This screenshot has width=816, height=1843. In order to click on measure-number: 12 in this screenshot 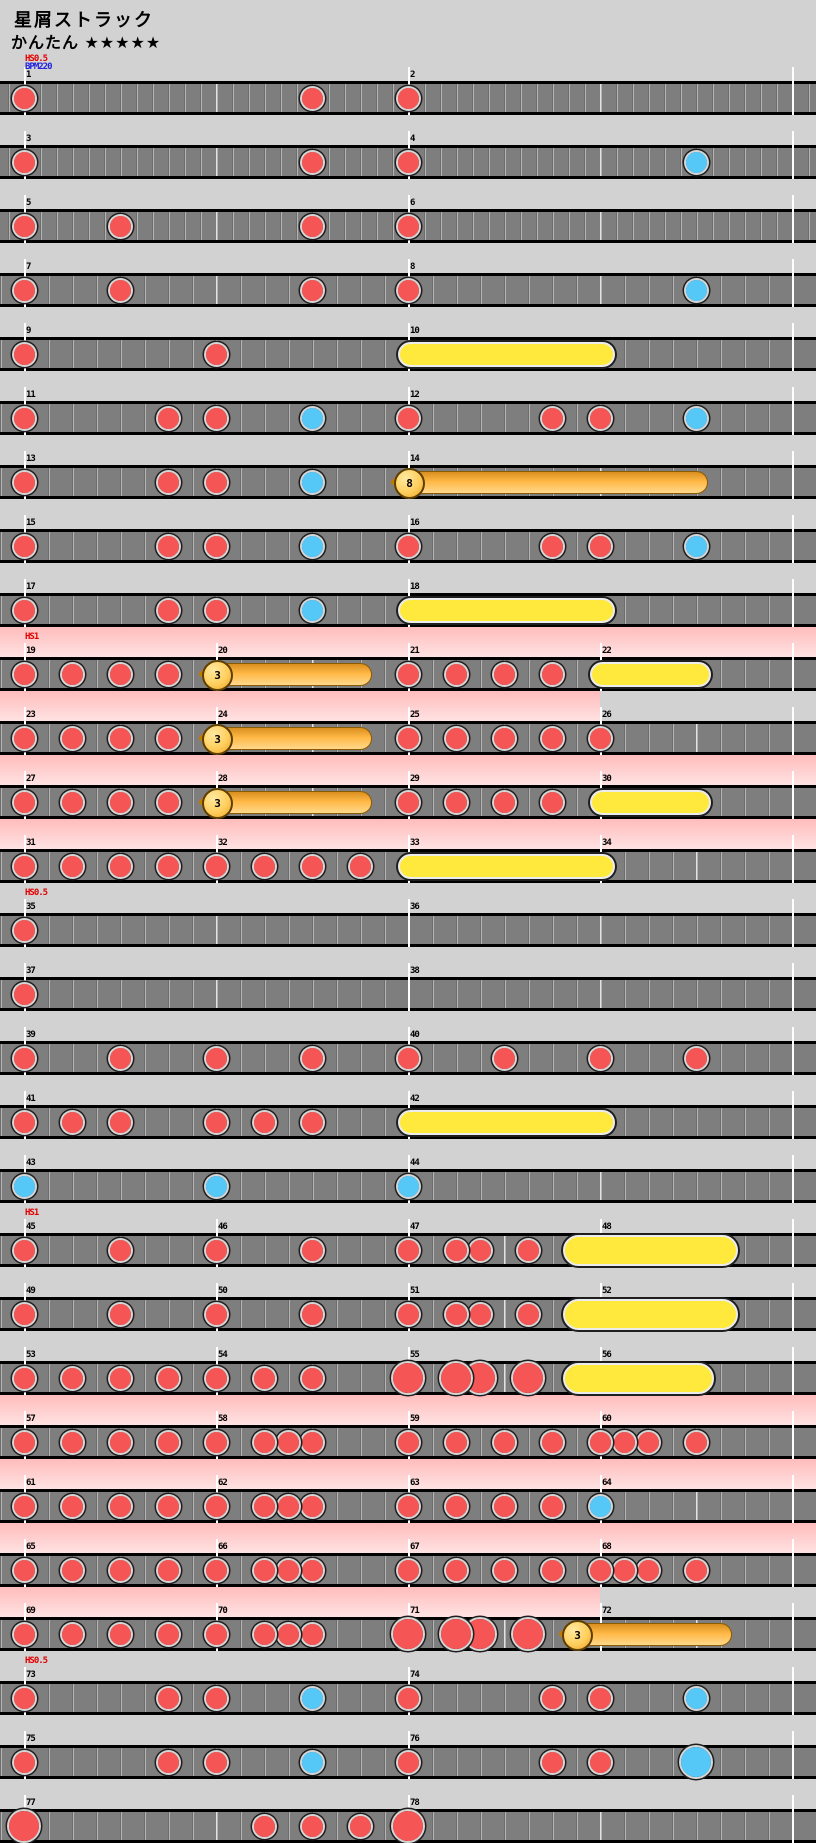, I will do `click(415, 395)`.